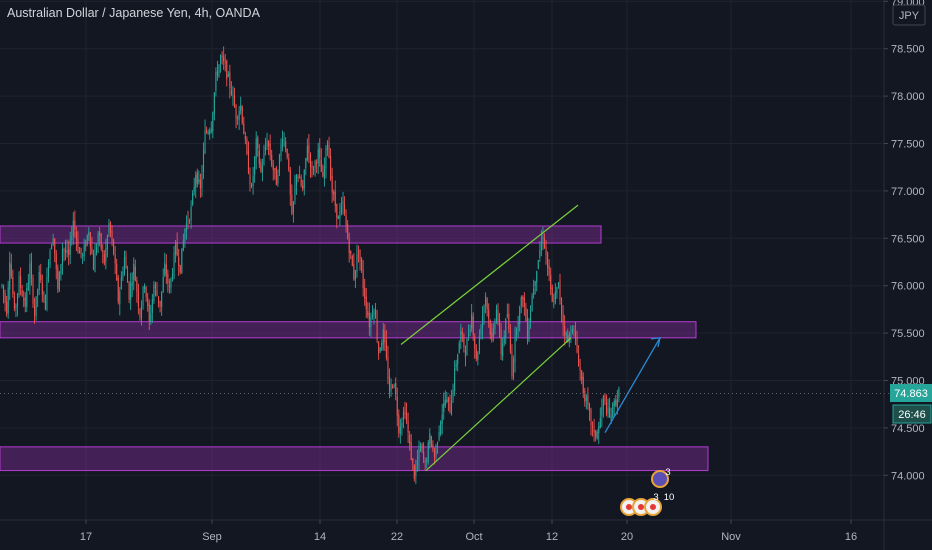 The height and width of the screenshot is (550, 932). Describe the element at coordinates (301, 234) in the screenshot. I see `zone-rect` at that location.